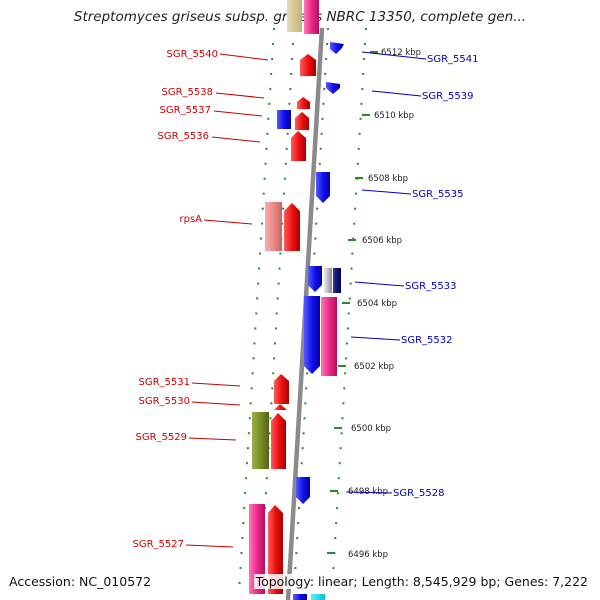  What do you see at coordinates (165, 401) in the screenshot?
I see `label-sgr-5530: SGR_5530` at bounding box center [165, 401].